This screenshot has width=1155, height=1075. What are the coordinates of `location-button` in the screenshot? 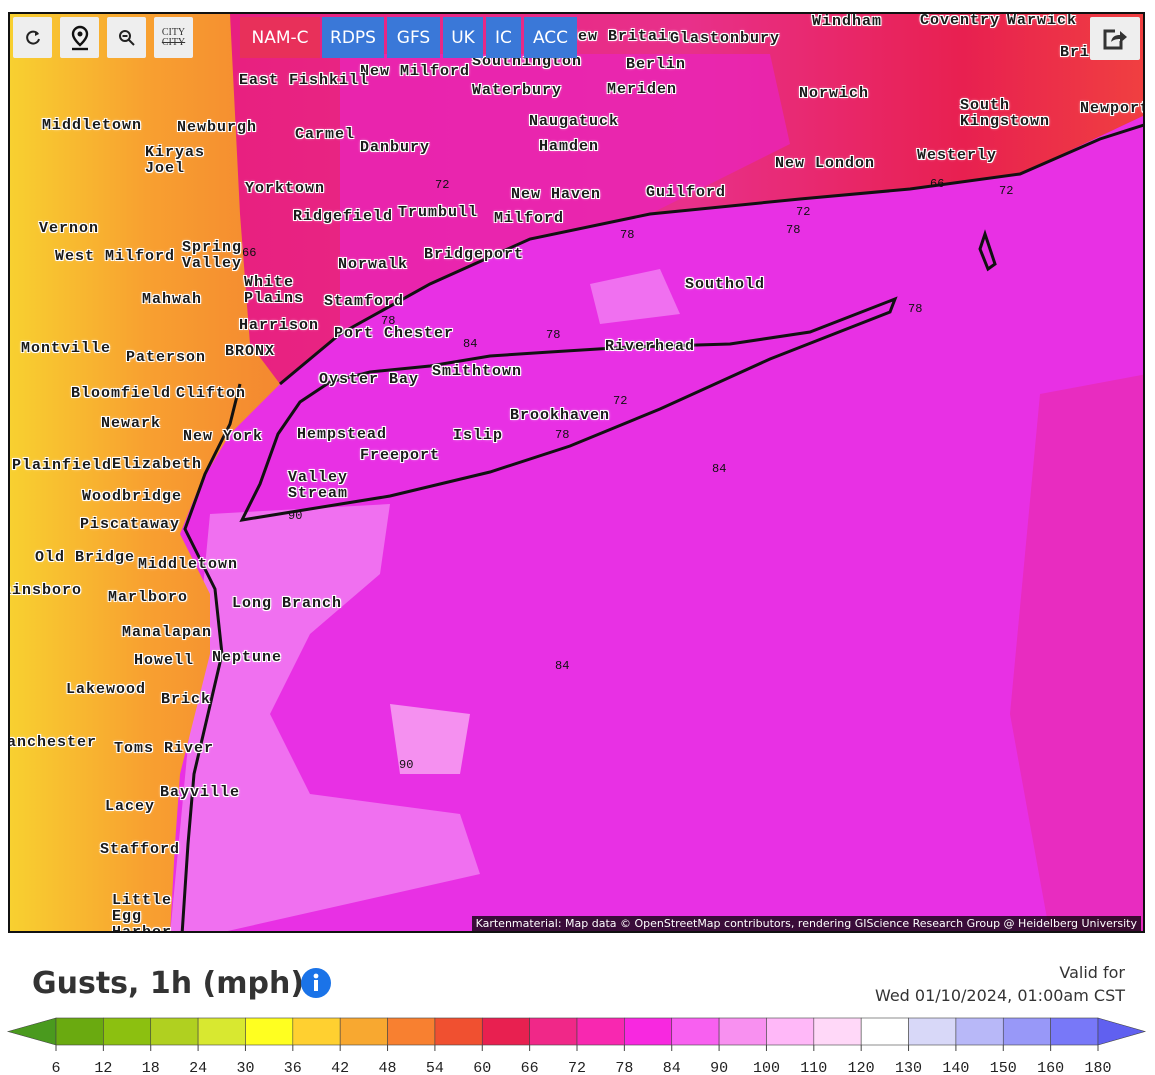 It's located at (79, 37).